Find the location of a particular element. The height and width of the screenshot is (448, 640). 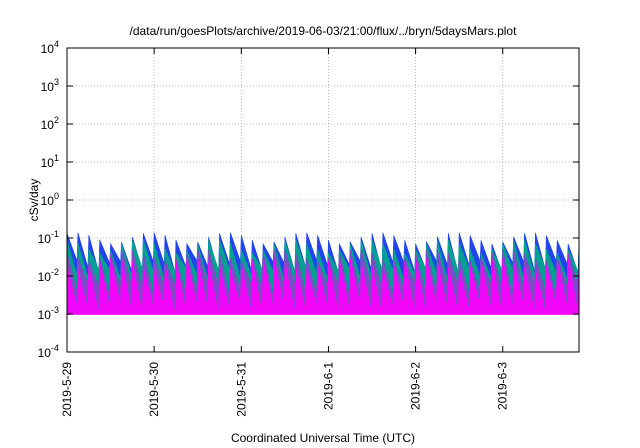

x-tick-label: 2019-6-2 is located at coordinates (416, 386).